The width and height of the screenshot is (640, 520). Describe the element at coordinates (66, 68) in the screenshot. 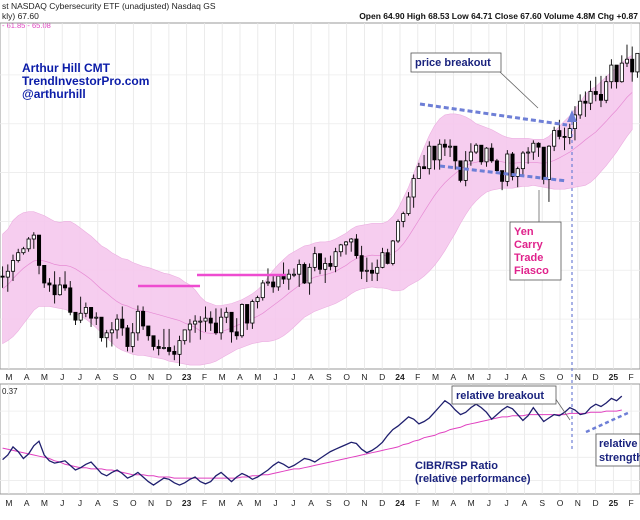

I see `author-name: Arthur Hill CMT` at that location.